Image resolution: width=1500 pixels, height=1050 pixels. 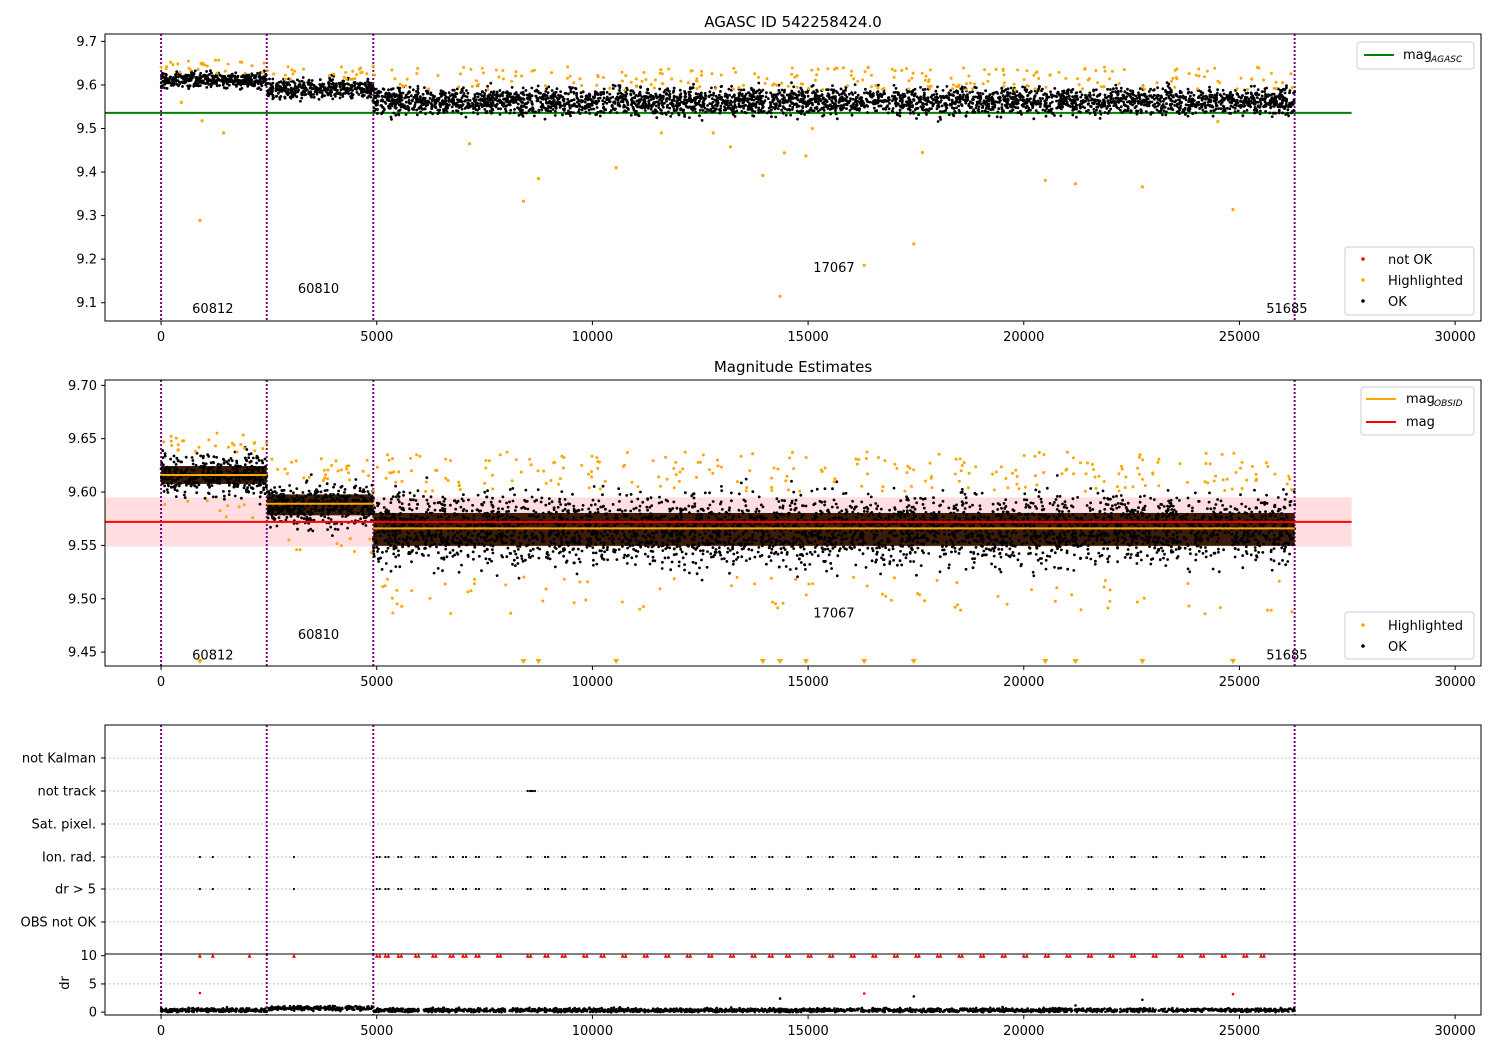 What do you see at coordinates (1363, 280) in the screenshot?
I see `legend-marker` at bounding box center [1363, 280].